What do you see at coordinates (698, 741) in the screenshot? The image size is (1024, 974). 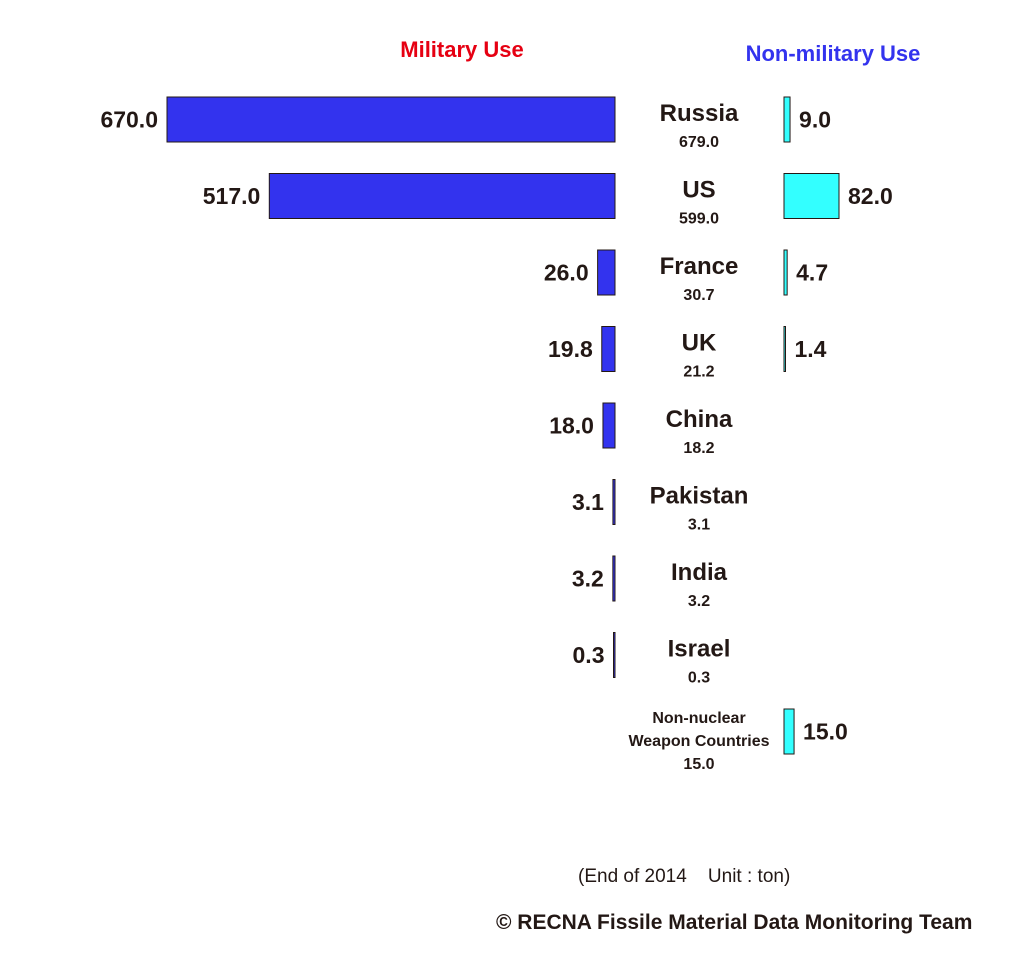 I see `country-label-non-nuclear-weapon-countries-line2: Weapon Countries` at bounding box center [698, 741].